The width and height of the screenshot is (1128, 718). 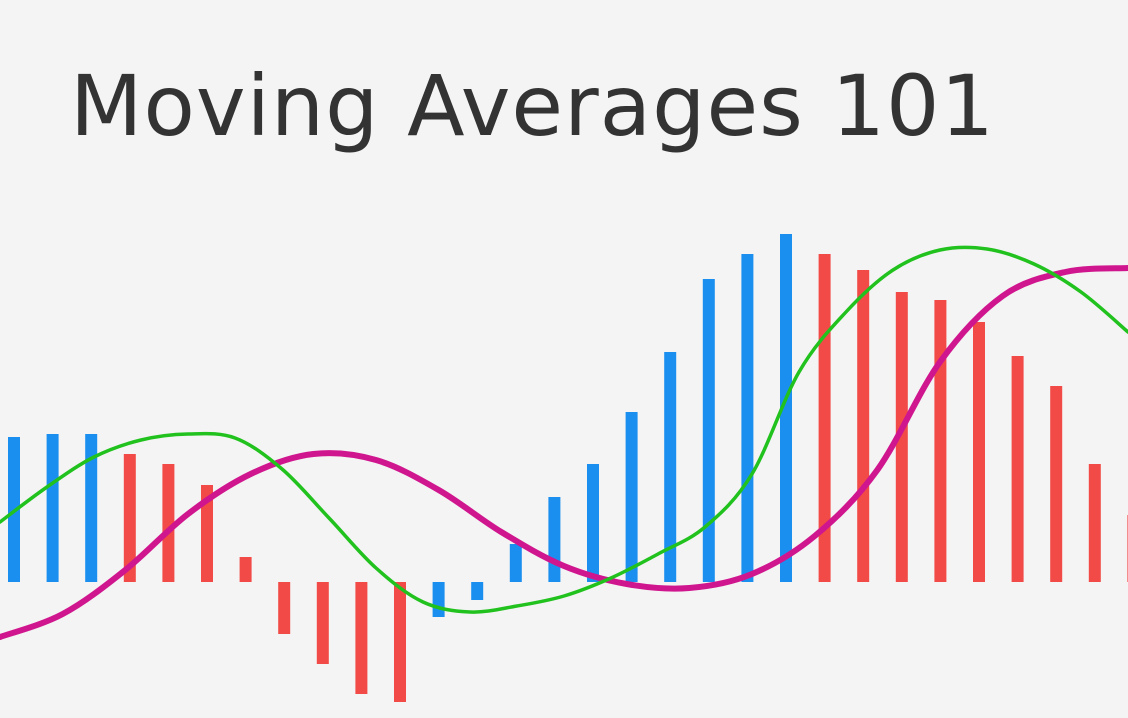 What do you see at coordinates (532, 106) in the screenshot?
I see `page-title: Moving Averages 101` at bounding box center [532, 106].